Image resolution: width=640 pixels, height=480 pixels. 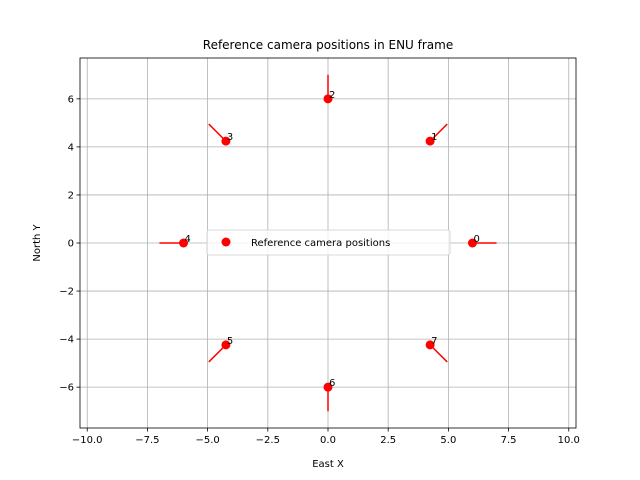 I want to click on y-axis-ticks: −6 −4 −2 0 2 4 6, so click(x=69, y=244).